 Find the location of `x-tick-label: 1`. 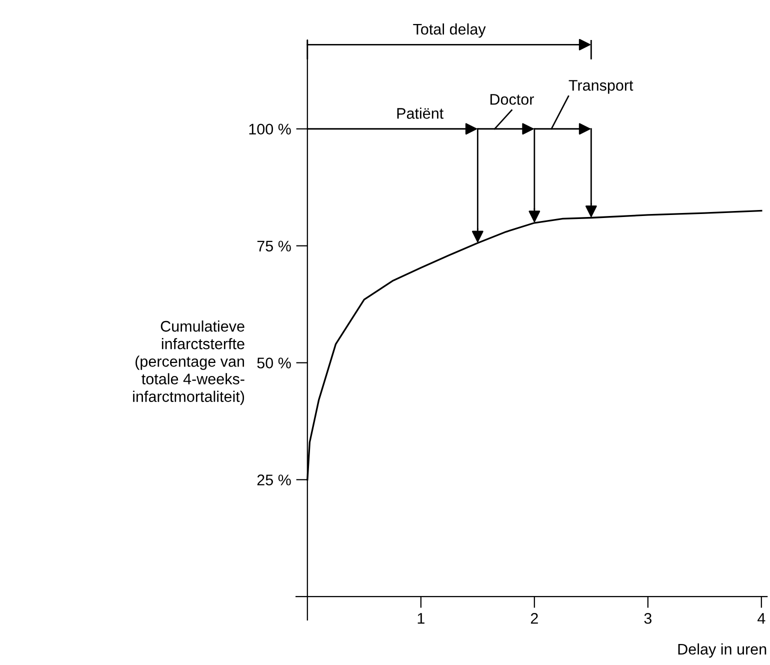

x-tick-label: 1 is located at coordinates (421, 618).